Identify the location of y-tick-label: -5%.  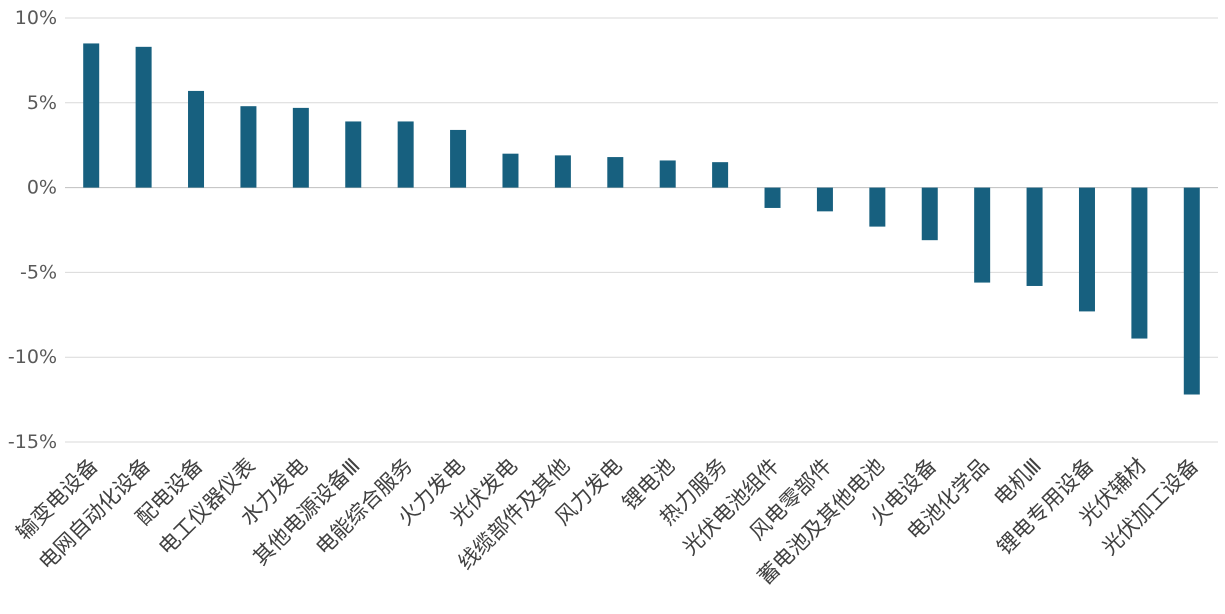
(38, 272).